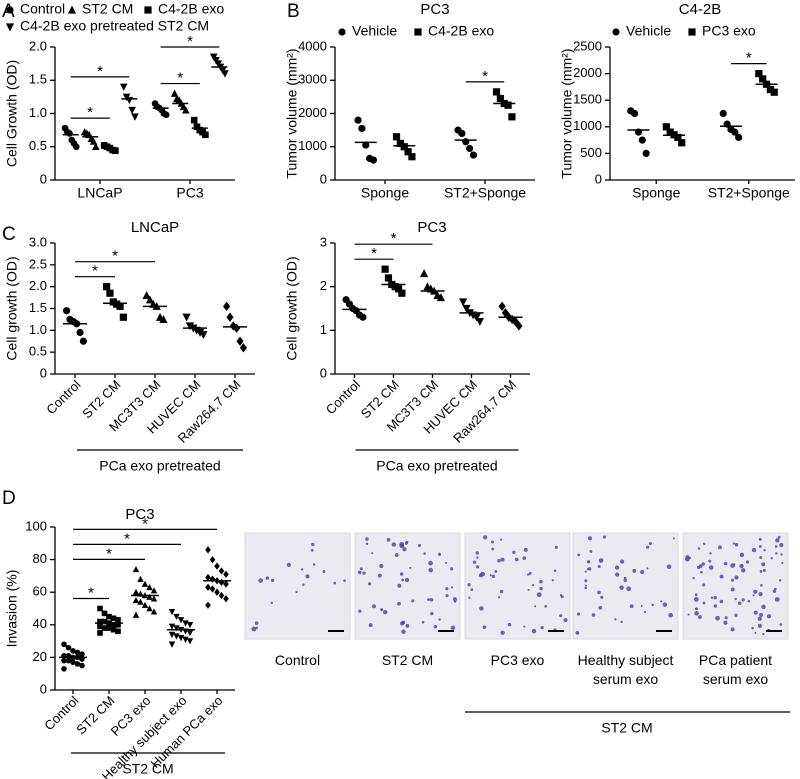  Describe the element at coordinates (38, 351) in the screenshot. I see `y-tick-label: 0.5` at that location.